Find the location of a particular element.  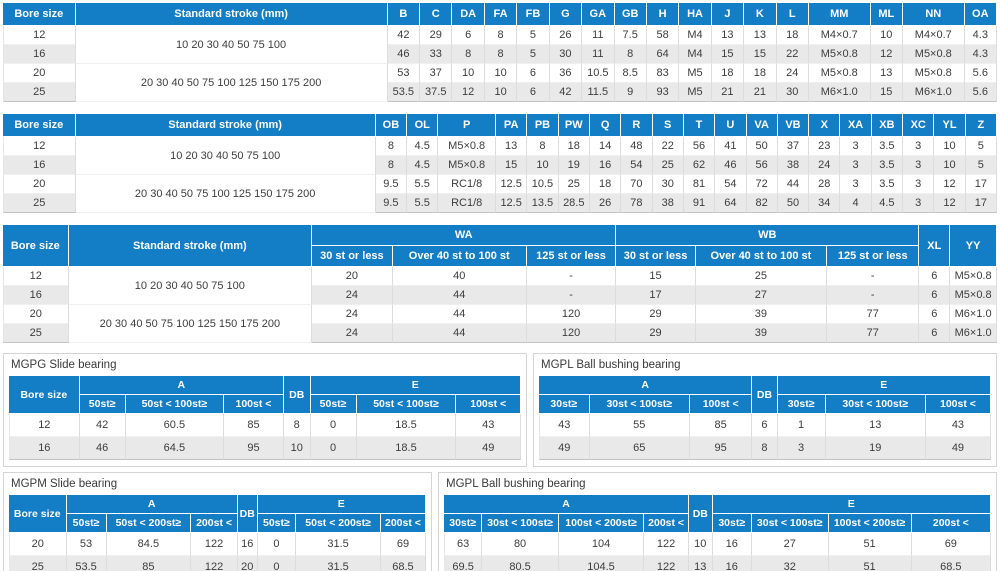

data-cell: 83 is located at coordinates (663, 73).